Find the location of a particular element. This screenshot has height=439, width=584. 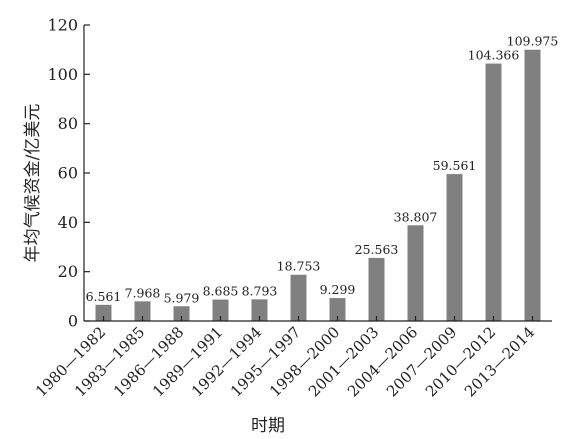

y-tick-label: 20 is located at coordinates (68, 271).